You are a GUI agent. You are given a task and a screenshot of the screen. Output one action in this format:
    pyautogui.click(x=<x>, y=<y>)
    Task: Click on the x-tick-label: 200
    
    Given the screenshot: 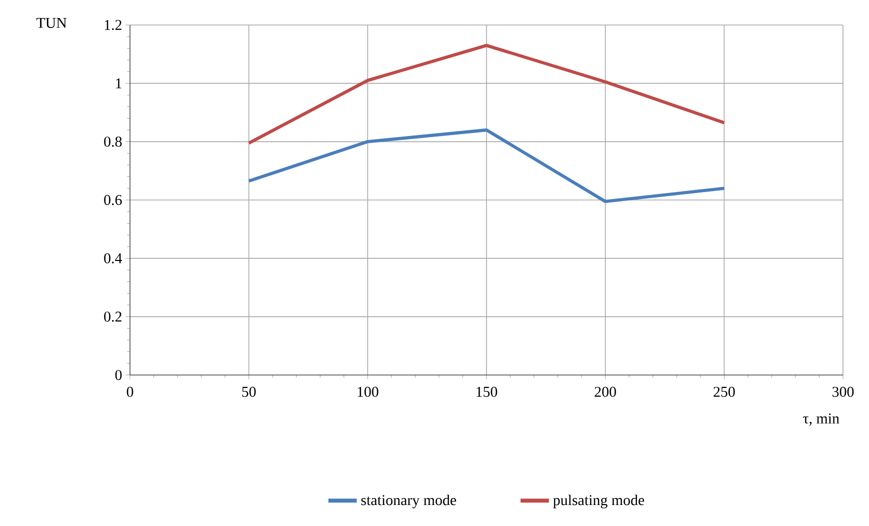 What is the action you would take?
    pyautogui.click(x=605, y=391)
    